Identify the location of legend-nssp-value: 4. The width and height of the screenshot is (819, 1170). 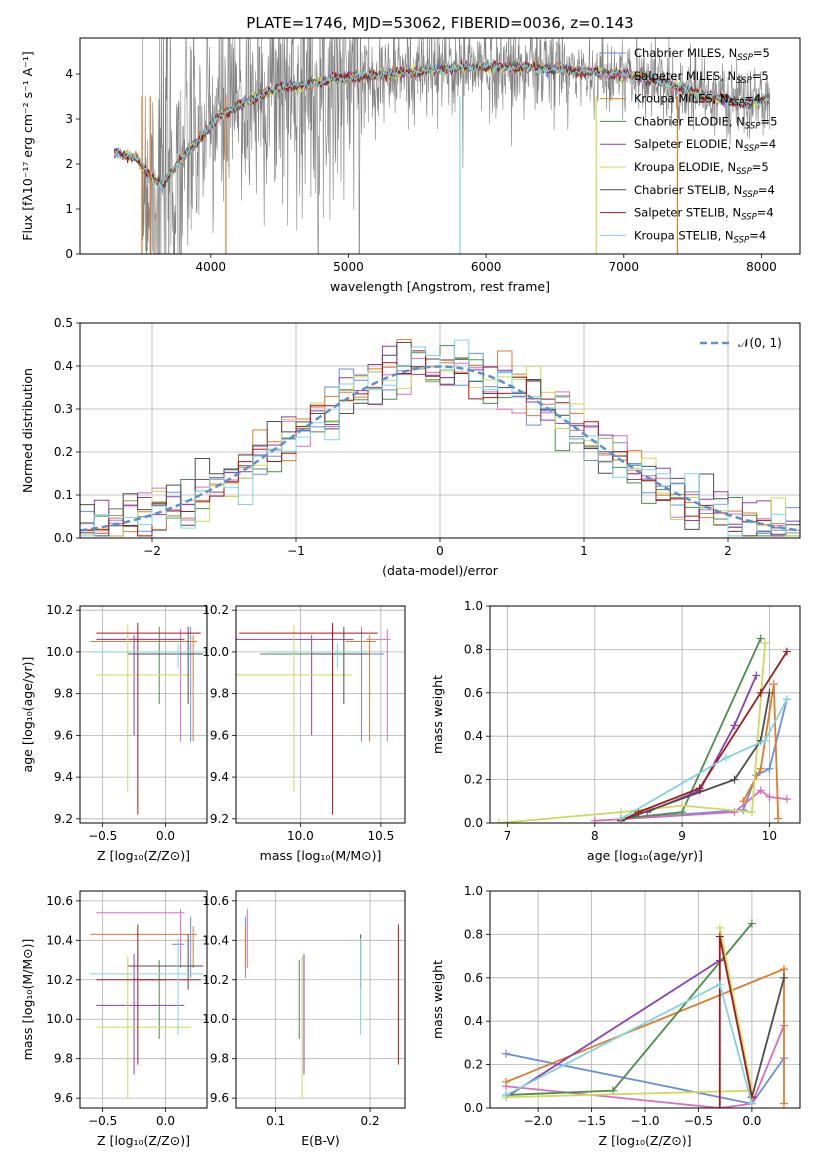
(772, 144).